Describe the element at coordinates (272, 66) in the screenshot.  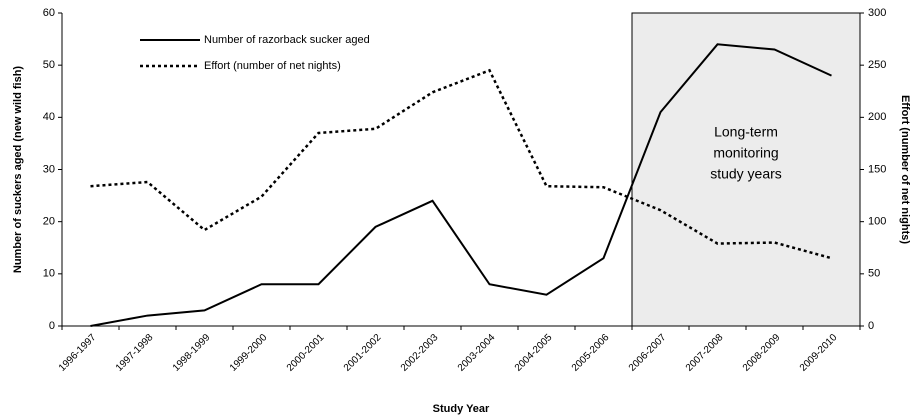
I see `legend-label: Effort (number of net nights)` at that location.